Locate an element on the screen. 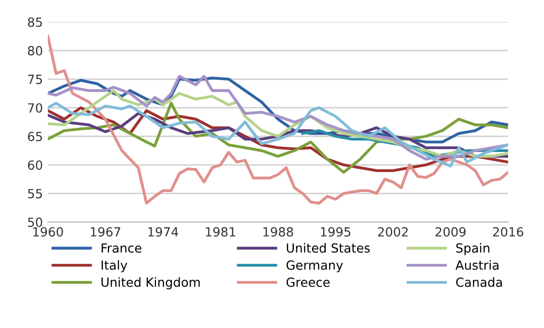  y-tick-label: 55 is located at coordinates (35, 193).